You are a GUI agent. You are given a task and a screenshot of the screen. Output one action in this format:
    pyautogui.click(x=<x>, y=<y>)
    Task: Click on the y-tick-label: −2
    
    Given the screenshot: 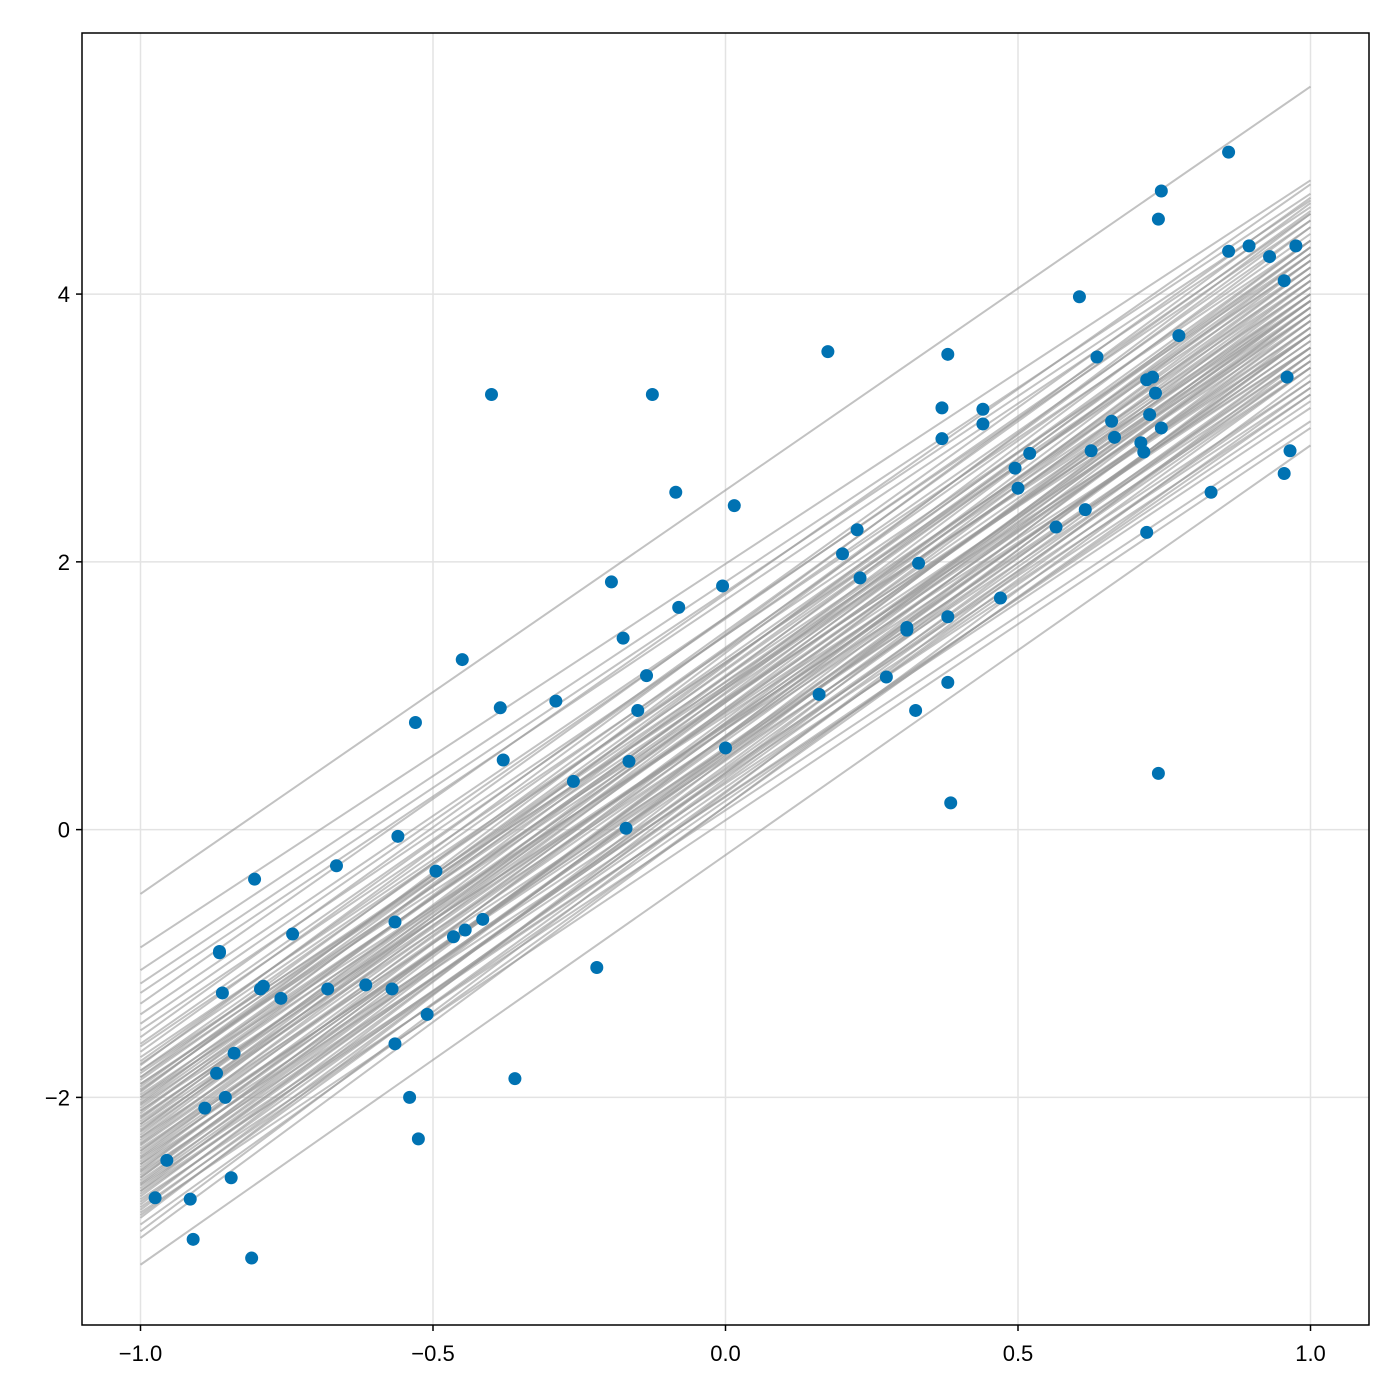 What is the action you would take?
    pyautogui.click(x=57, y=1097)
    